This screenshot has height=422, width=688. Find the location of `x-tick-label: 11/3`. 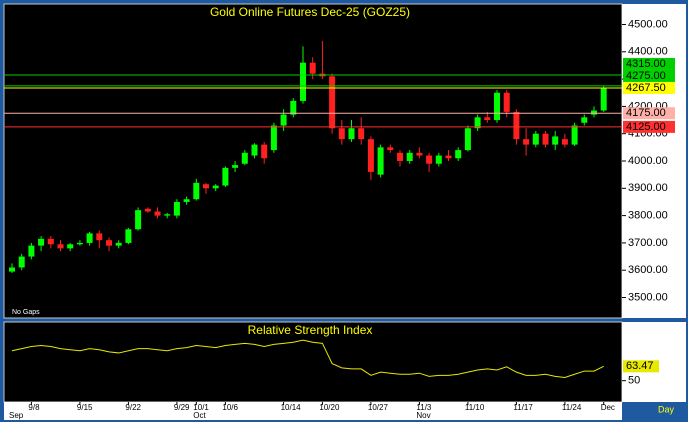

x-tick-label: 11/3 is located at coordinates (424, 407).